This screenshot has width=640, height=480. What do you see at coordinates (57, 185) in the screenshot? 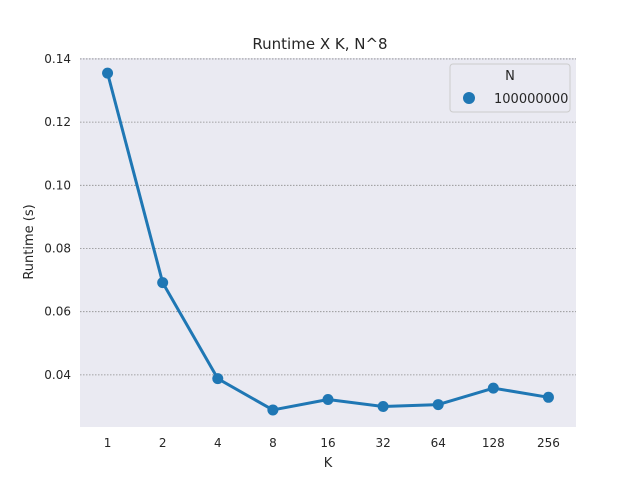
I see `y-tick-label: 0.10` at bounding box center [57, 185].